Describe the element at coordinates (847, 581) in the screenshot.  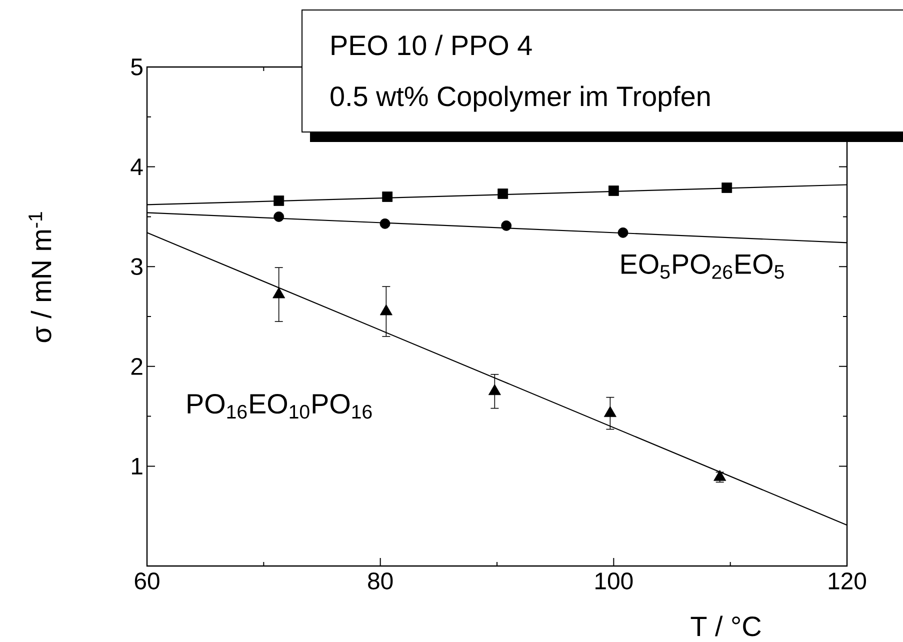
I see `x-tick-label: 120` at that location.